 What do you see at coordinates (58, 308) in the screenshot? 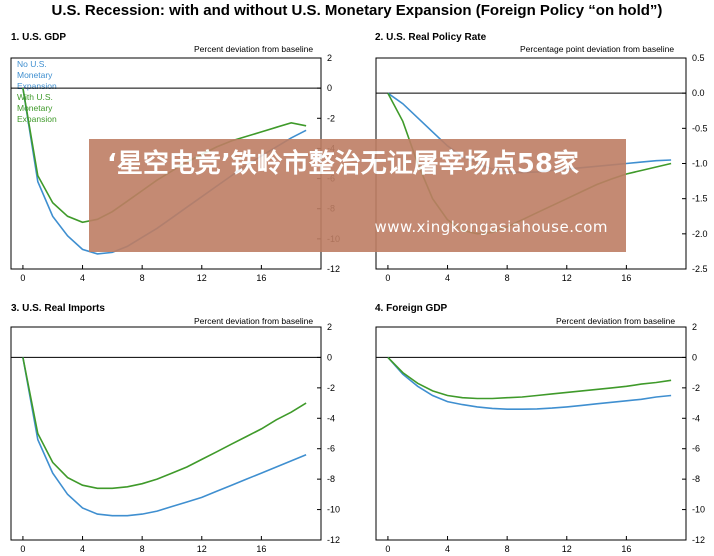
I see `chart-title: 3. U.S. Real Imports` at bounding box center [58, 308].